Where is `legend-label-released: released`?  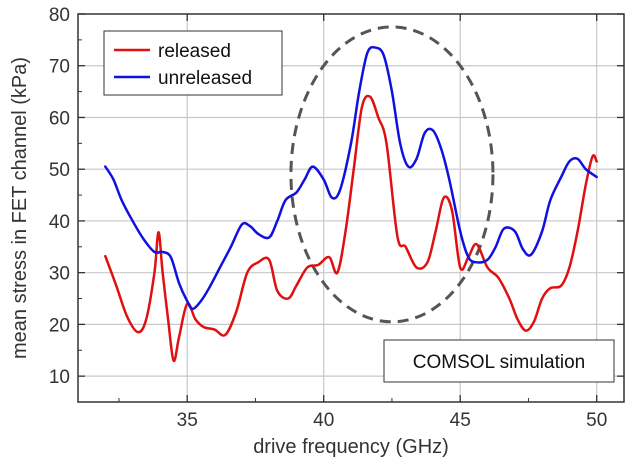 legend-label-released: released is located at coordinates (194, 51).